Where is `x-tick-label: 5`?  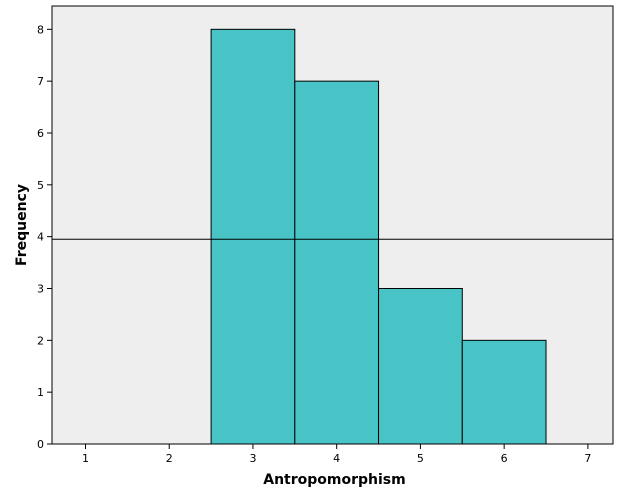
x-tick-label: 5 is located at coordinates (420, 458).